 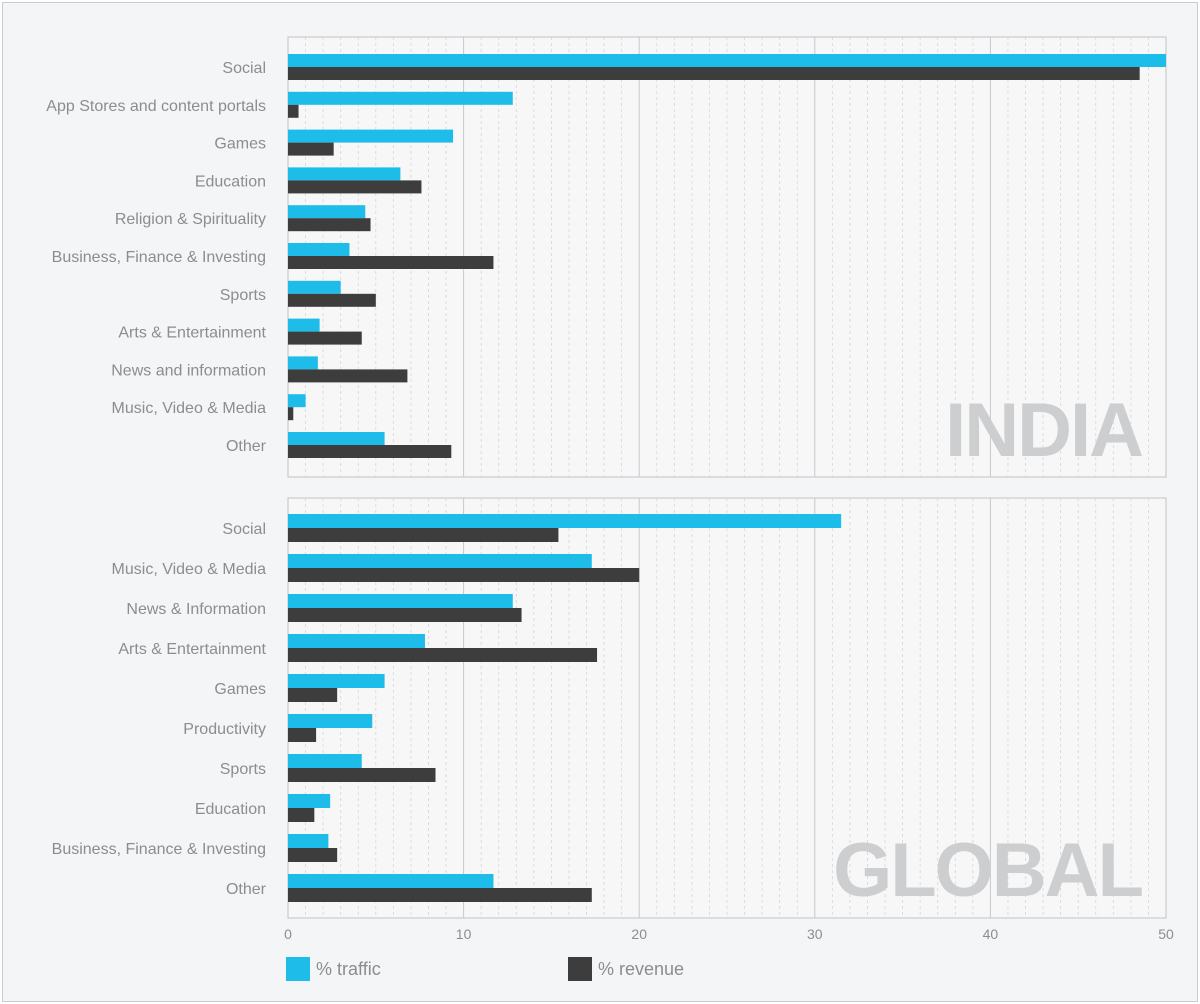 What do you see at coordinates (1166, 934) in the screenshot?
I see `x-tick-label: 50` at bounding box center [1166, 934].